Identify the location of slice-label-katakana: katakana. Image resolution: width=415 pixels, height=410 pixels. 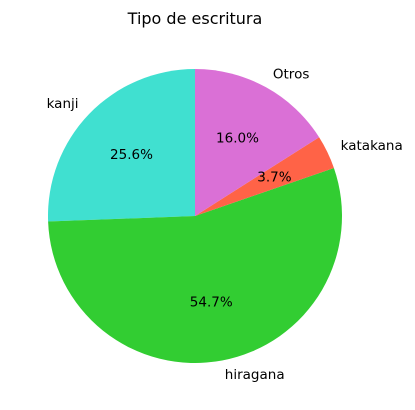
(372, 146).